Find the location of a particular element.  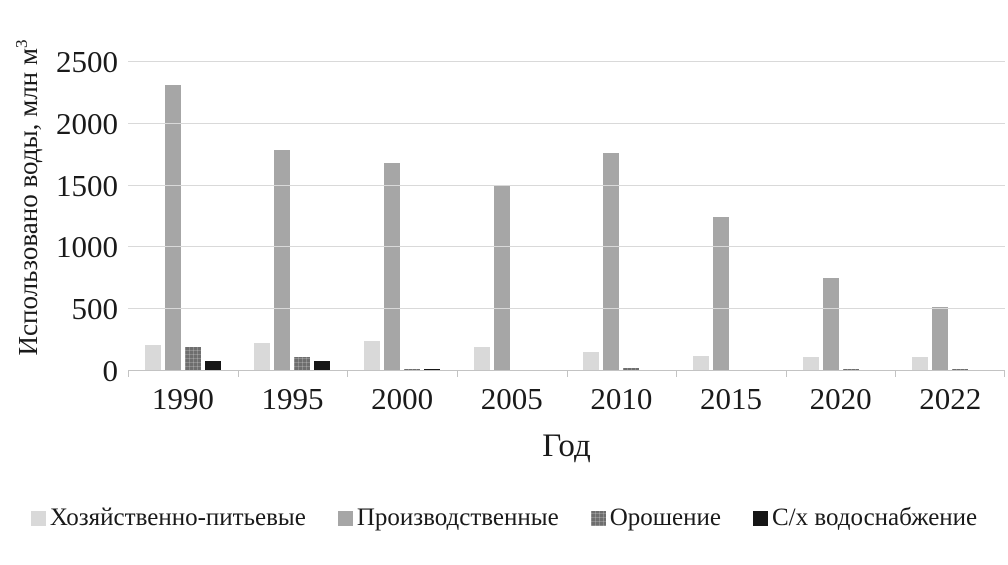

legend-item: Орошение is located at coordinates (655, 518).